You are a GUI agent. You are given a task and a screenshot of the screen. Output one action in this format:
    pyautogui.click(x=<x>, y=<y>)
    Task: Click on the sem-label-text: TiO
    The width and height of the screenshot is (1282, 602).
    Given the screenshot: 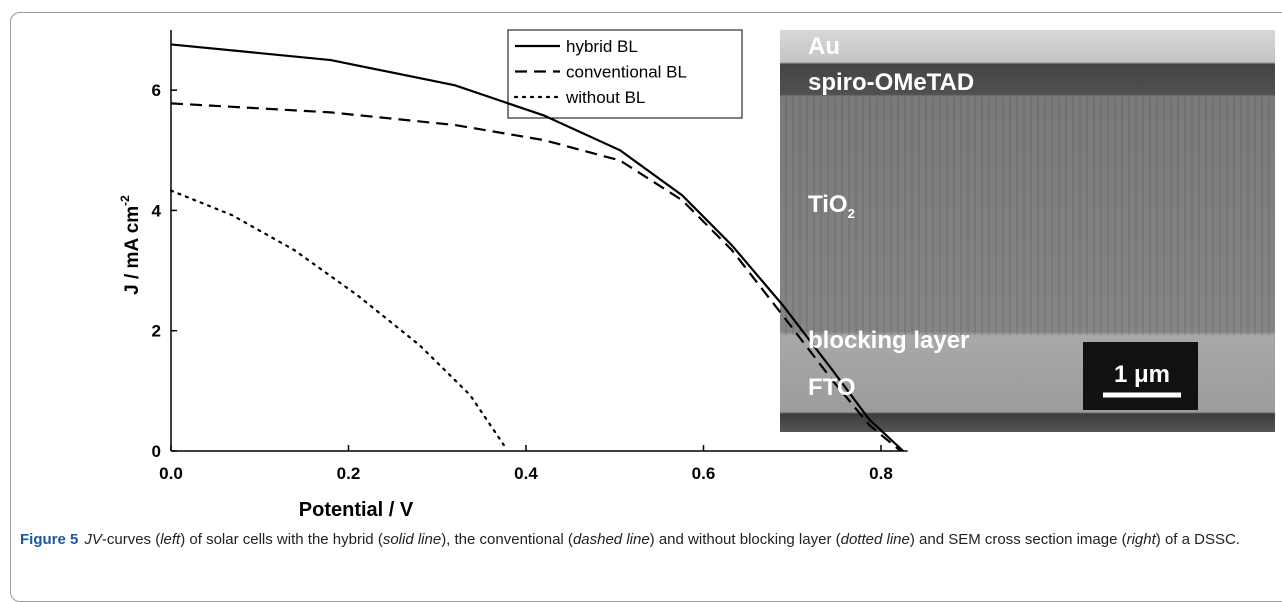 What is the action you would take?
    pyautogui.click(x=828, y=204)
    